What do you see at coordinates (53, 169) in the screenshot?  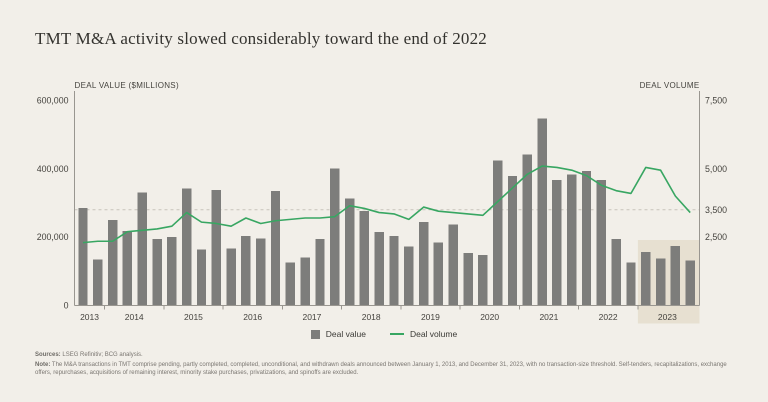 I see `left-axis-tick-label: 400,000` at bounding box center [53, 169].